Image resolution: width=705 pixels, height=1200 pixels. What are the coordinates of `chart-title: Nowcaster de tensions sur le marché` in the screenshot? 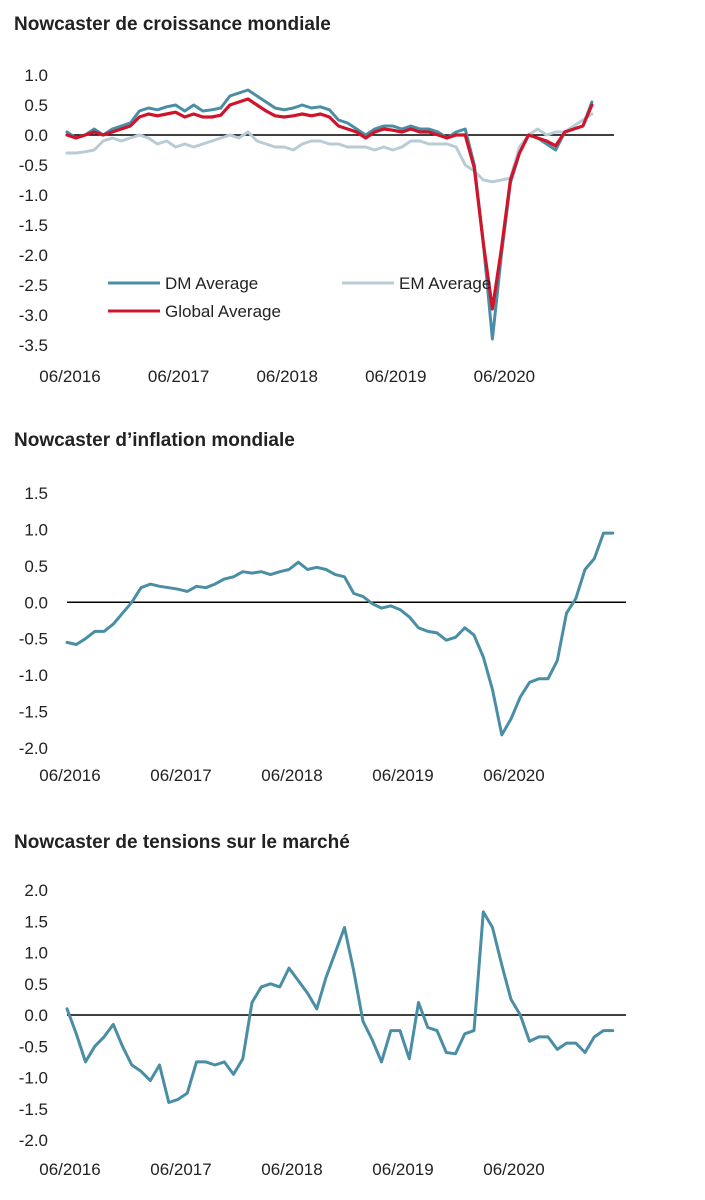 It's located at (182, 842).